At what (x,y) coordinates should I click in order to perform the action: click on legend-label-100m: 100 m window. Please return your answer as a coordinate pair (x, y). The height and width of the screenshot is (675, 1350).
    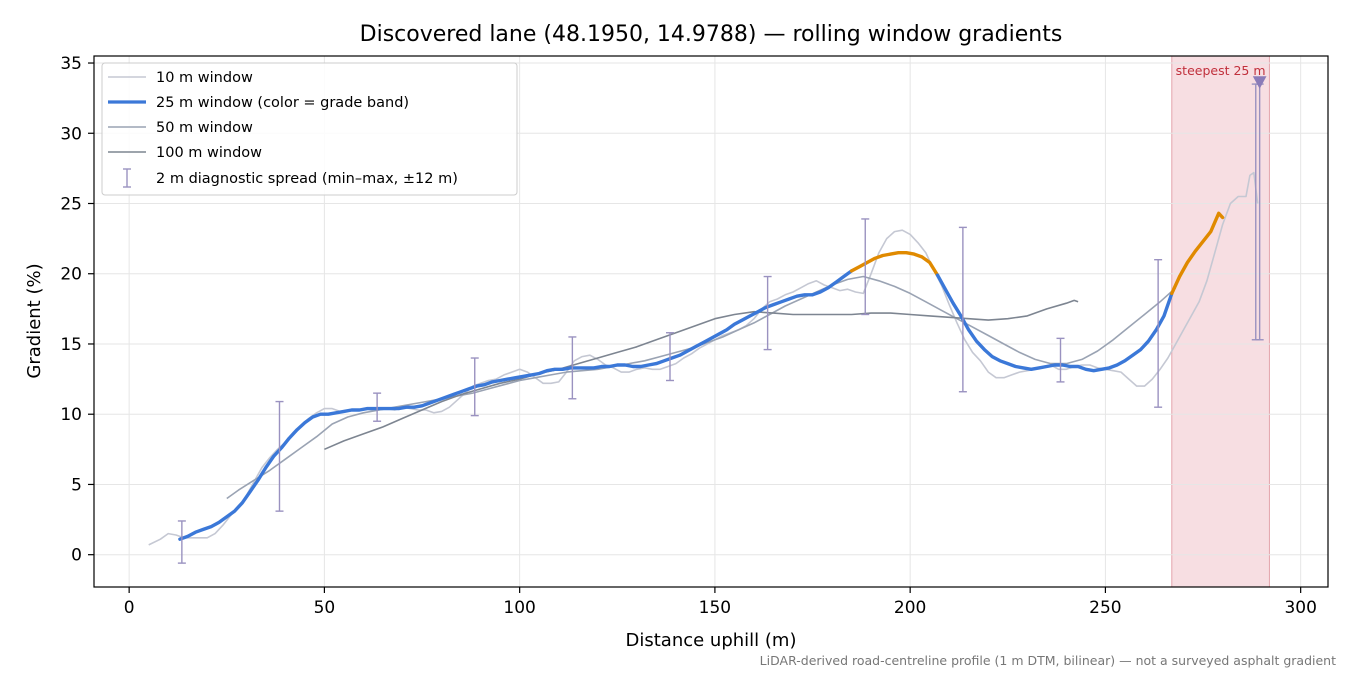
    Looking at the image, I should click on (209, 153).